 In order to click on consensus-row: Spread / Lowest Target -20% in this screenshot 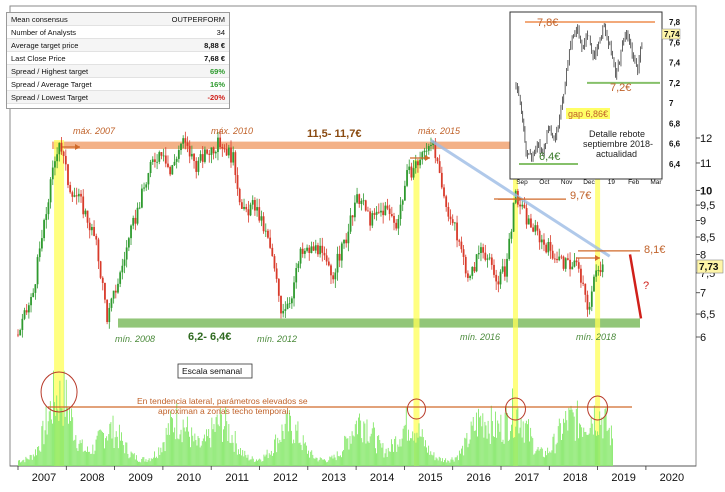, I will do `click(118, 97)`.